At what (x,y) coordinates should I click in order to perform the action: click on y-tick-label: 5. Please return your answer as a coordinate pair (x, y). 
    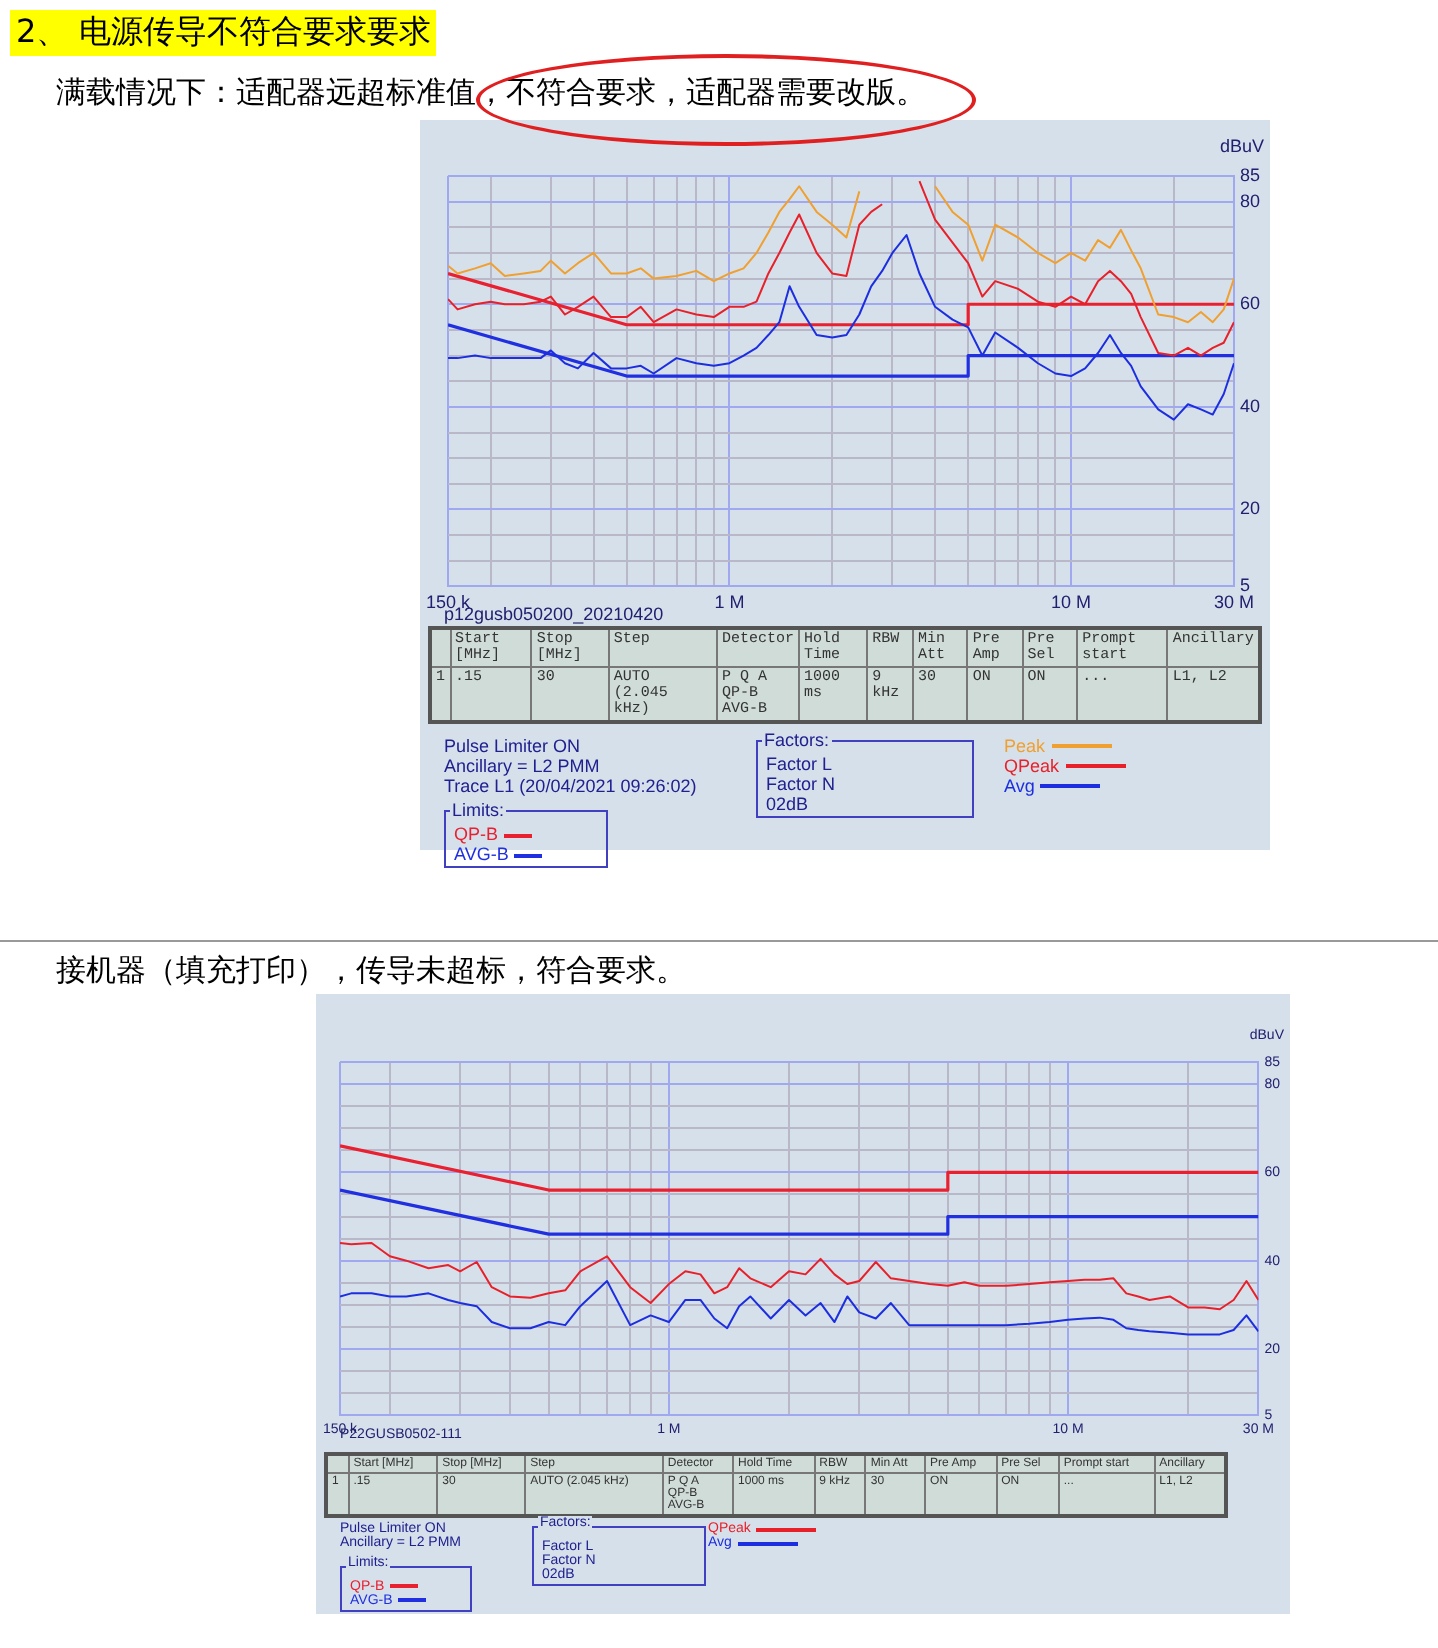
    Looking at the image, I should click on (1245, 585).